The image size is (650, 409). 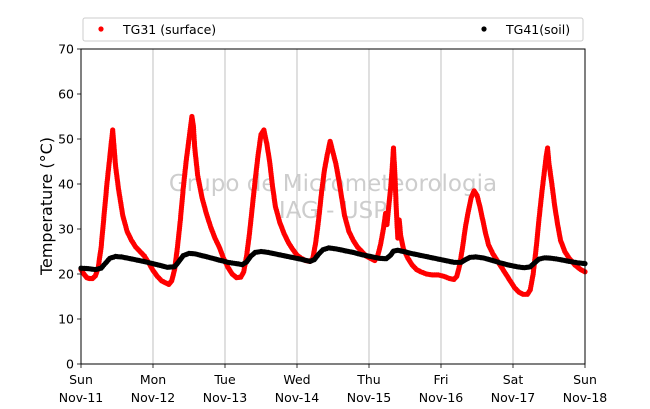 What do you see at coordinates (66, 274) in the screenshot?
I see `y-tick-label-2: 20` at bounding box center [66, 274].